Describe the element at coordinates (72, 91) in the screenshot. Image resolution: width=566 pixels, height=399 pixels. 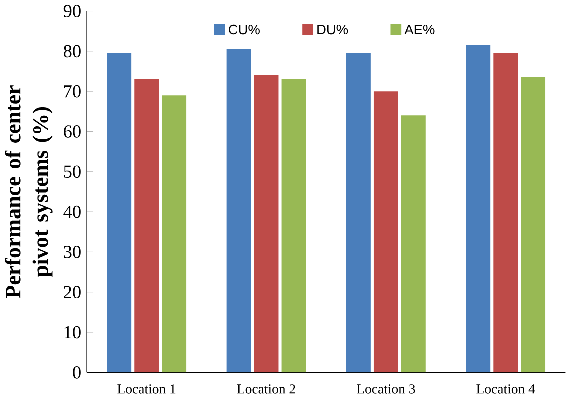
I see `y-tick-label: 70` at that location.